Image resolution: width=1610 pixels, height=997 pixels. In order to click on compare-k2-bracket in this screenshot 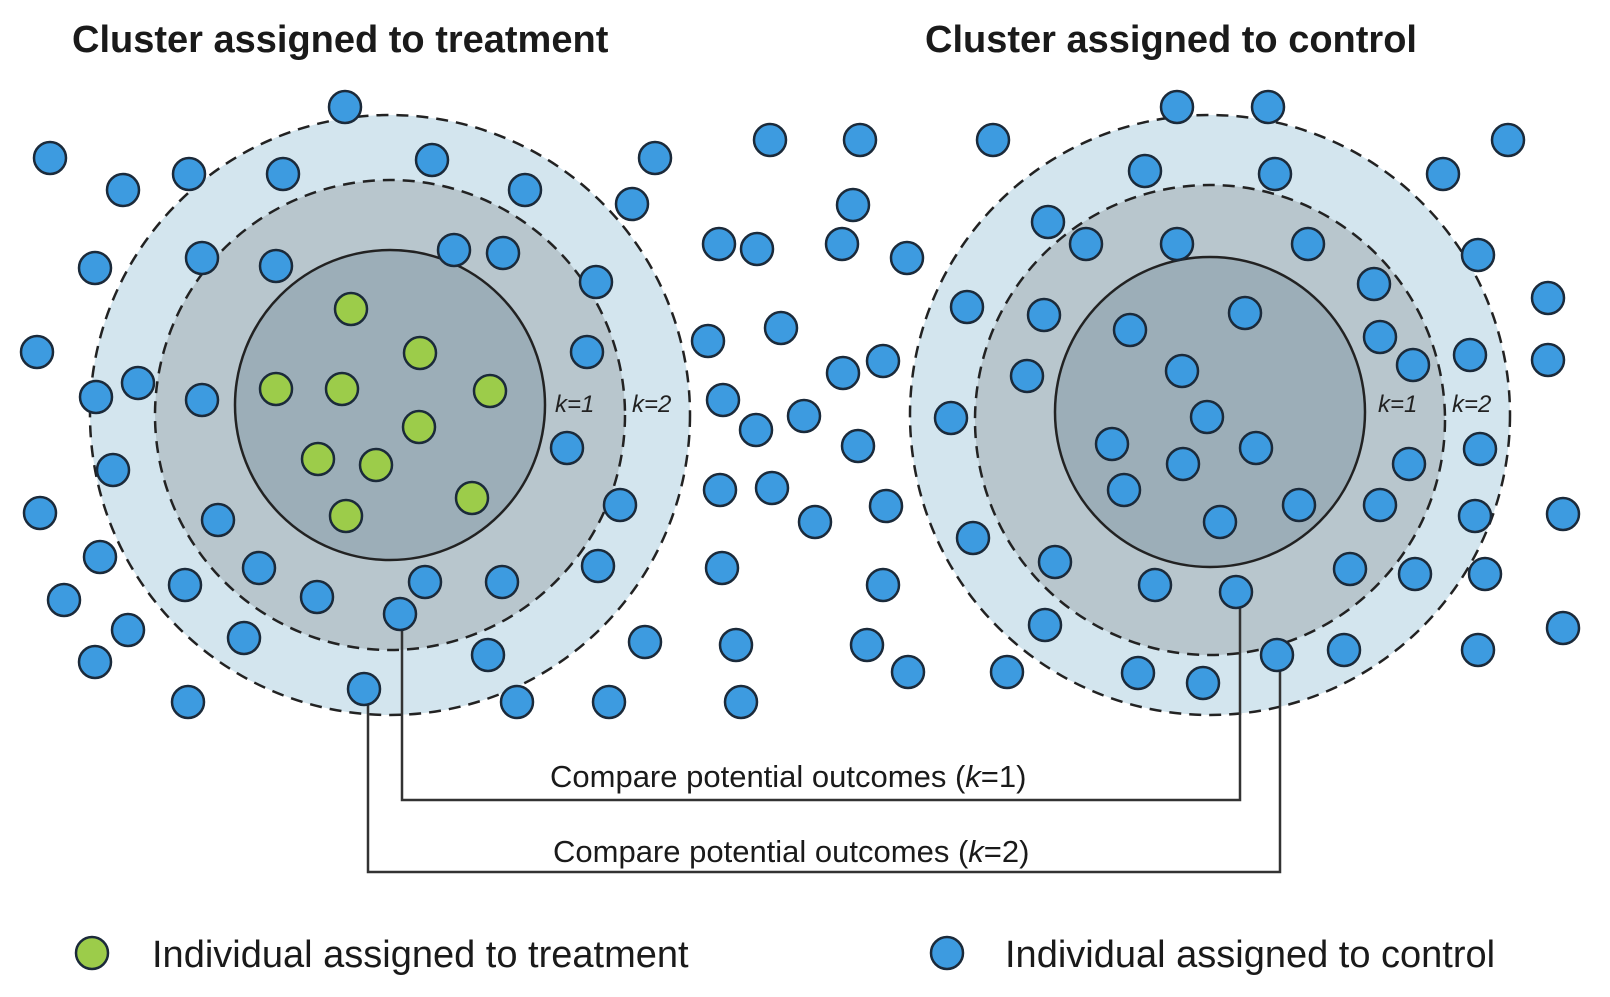, I will do `click(824, 766)`.